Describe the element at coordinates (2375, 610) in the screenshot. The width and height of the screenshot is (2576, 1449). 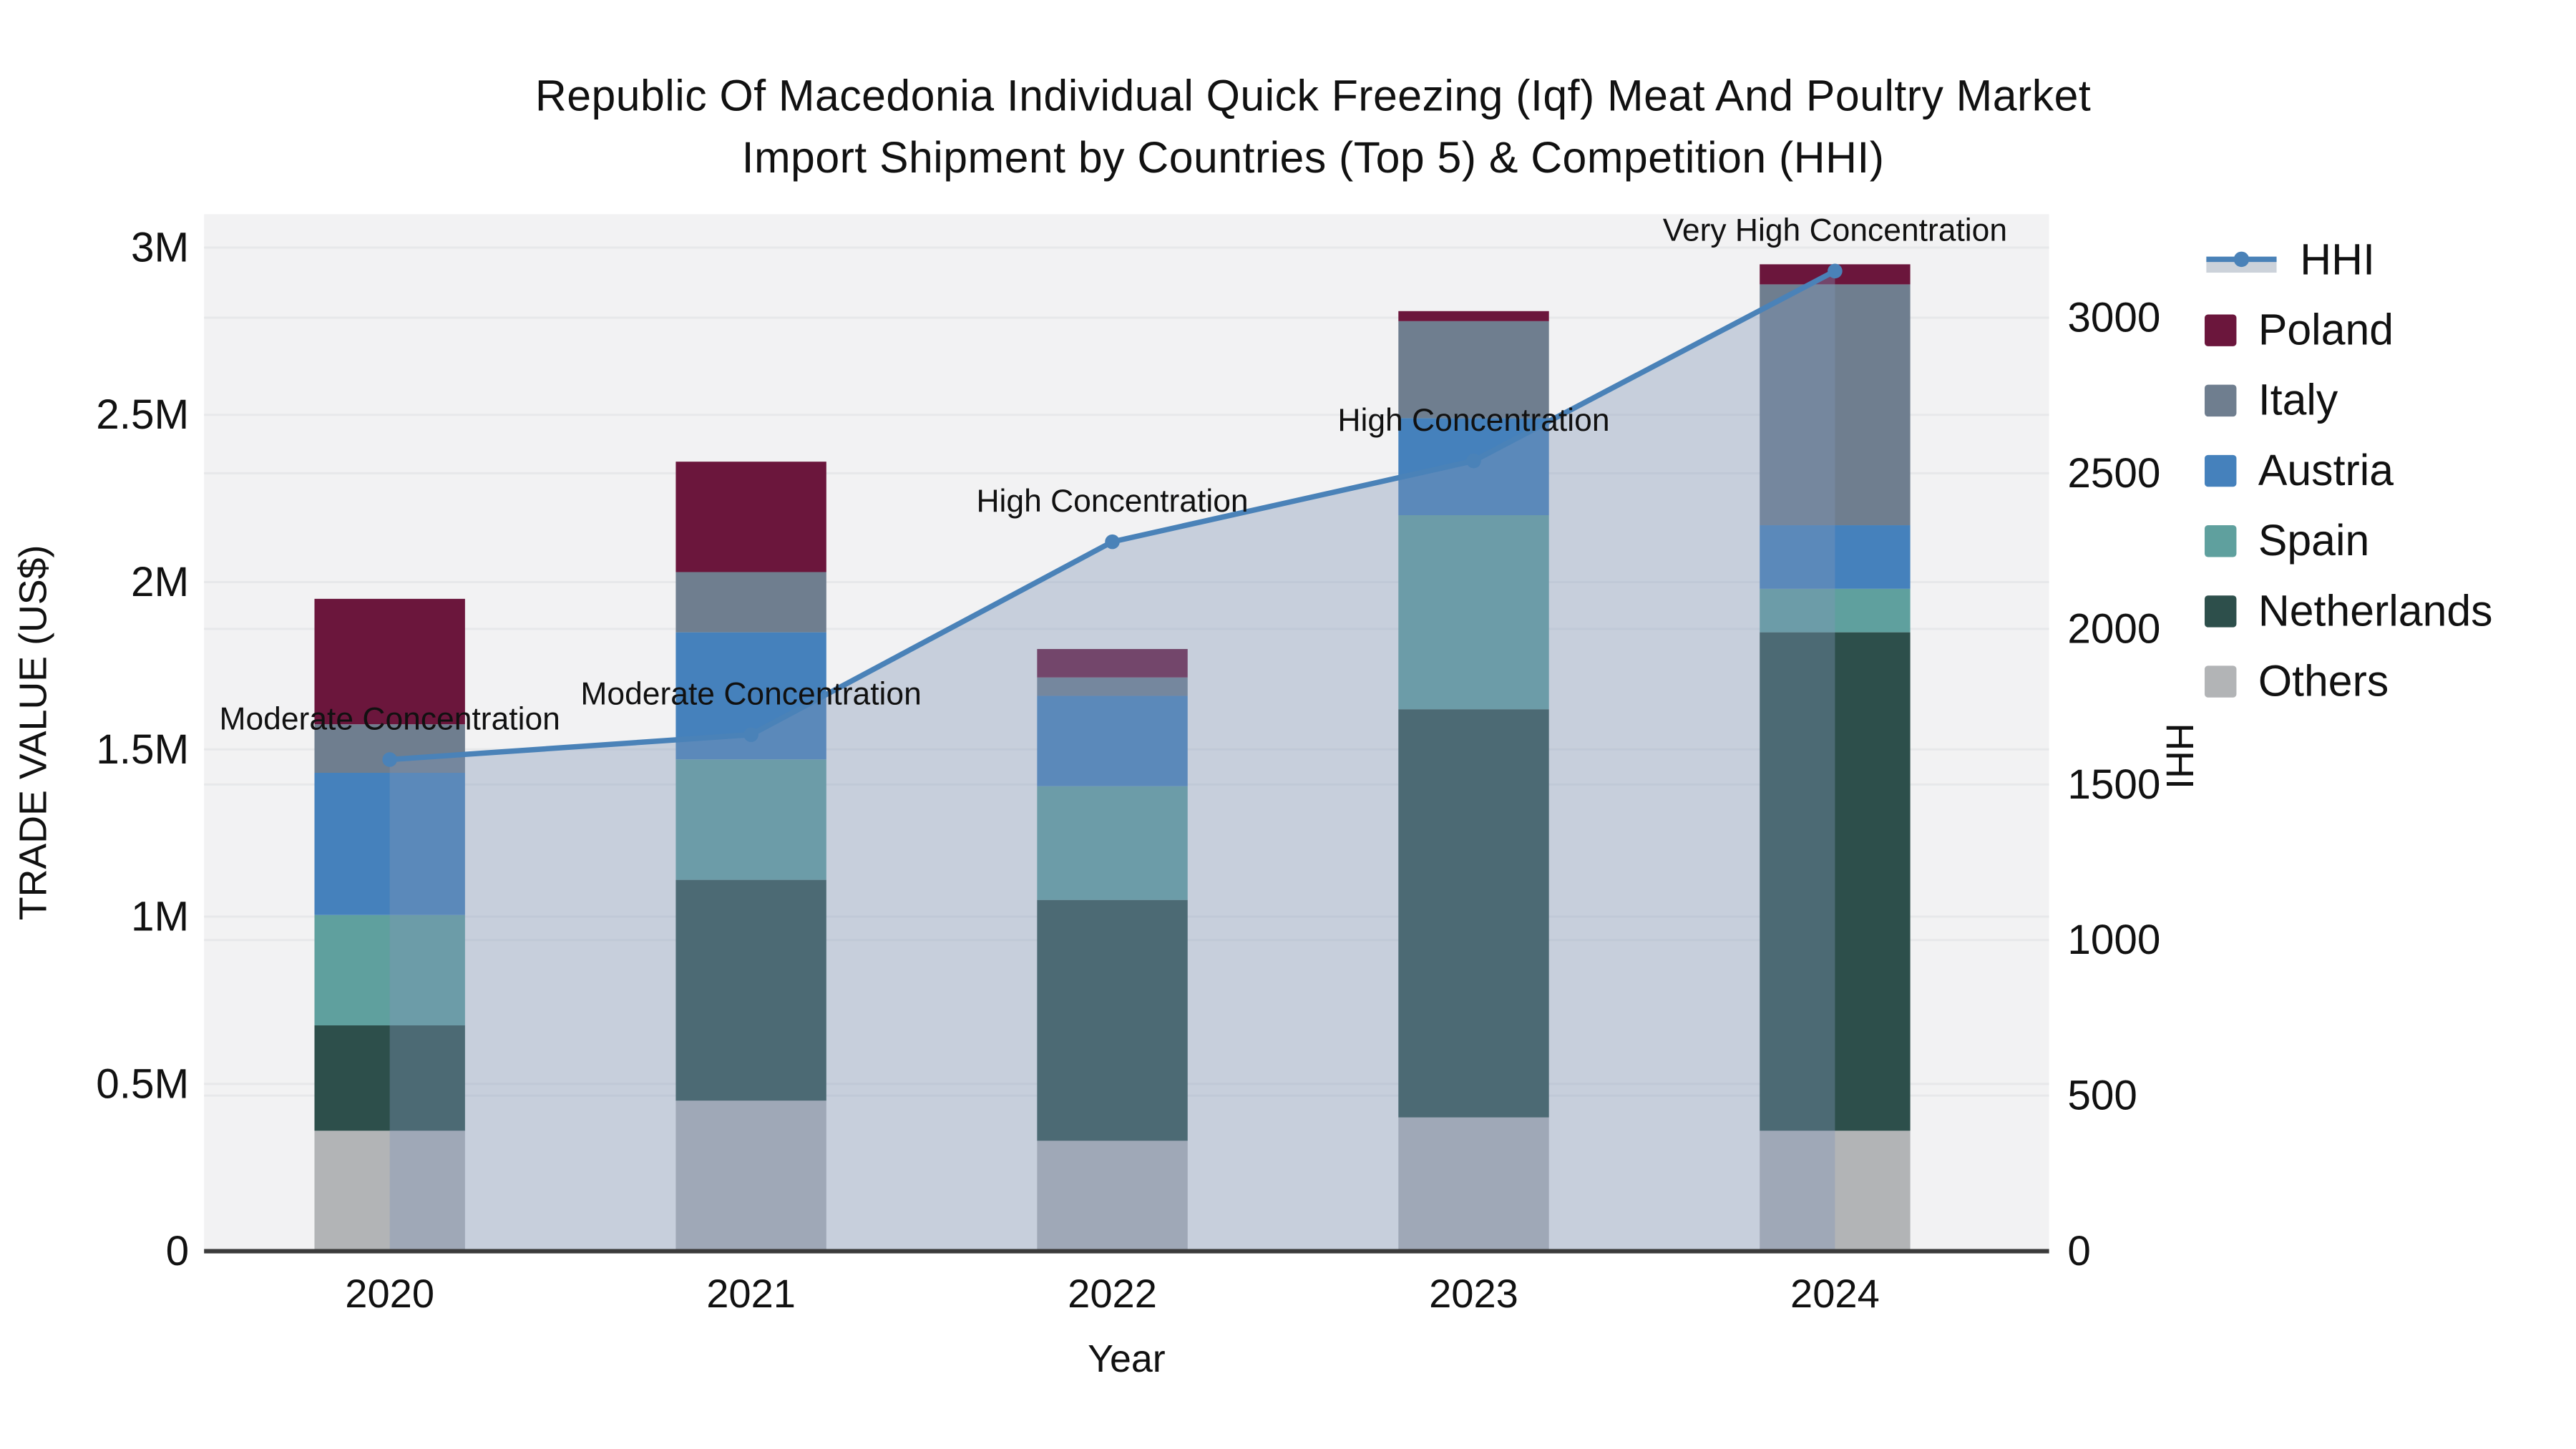
I see `legend-label-netherlands: Netherlands` at that location.